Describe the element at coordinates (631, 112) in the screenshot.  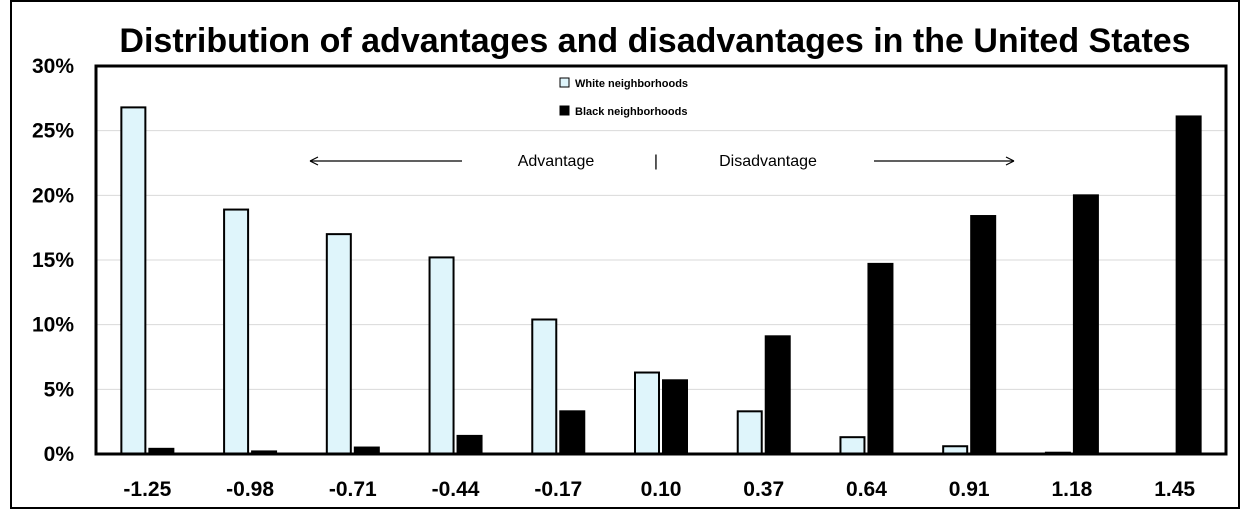
I see `legend-label-black: Black neighborhoods` at that location.